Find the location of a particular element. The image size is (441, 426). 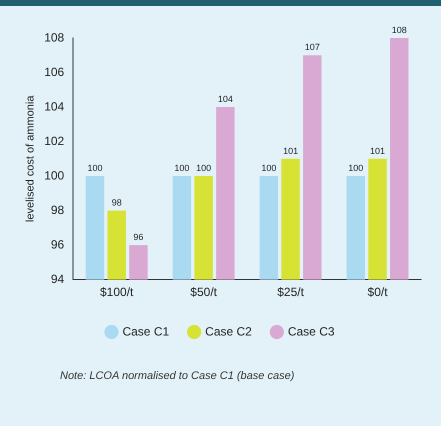

y-tick-label: 96 is located at coordinates (57, 244).